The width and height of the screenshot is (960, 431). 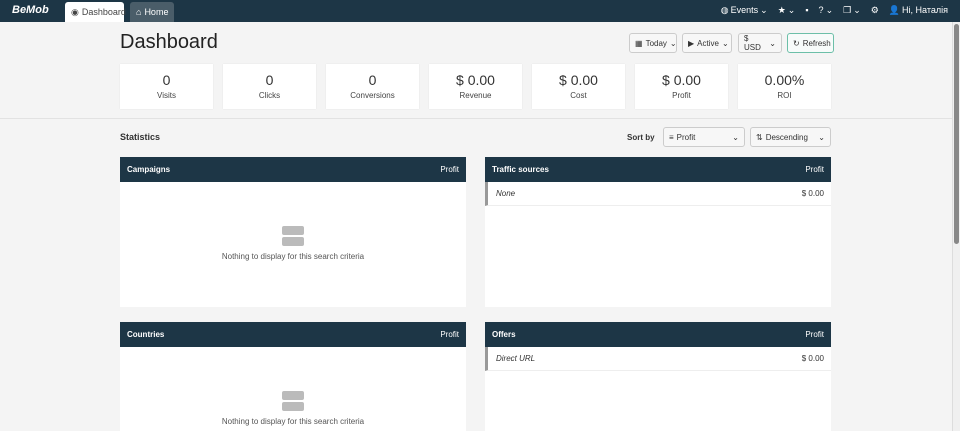 I want to click on windows-menu: ❐ ⌄, so click(x=852, y=9).